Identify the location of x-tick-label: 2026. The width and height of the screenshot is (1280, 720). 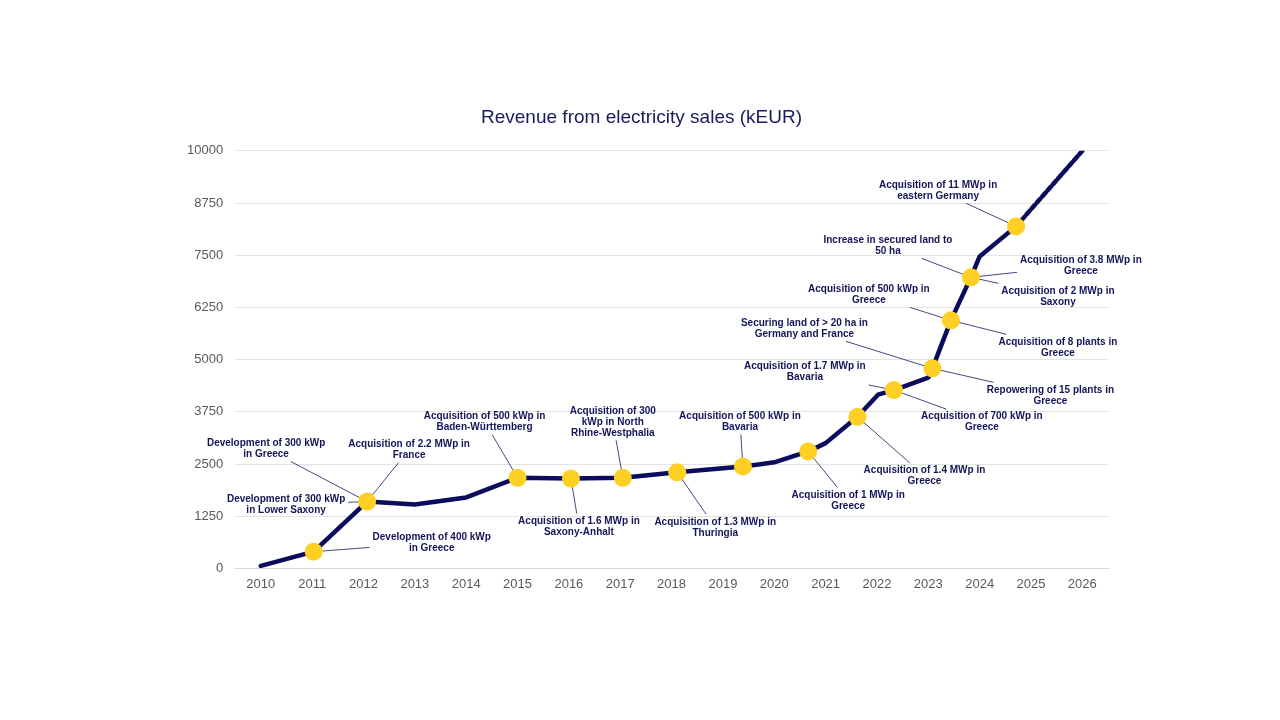
(1082, 583).